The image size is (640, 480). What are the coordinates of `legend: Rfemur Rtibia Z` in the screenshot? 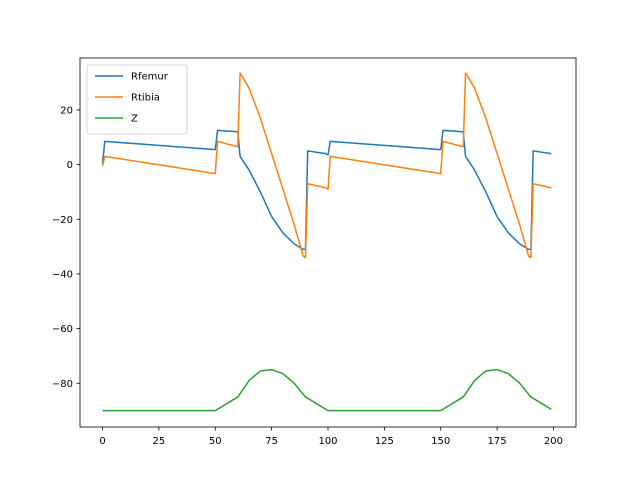 It's located at (137, 99).